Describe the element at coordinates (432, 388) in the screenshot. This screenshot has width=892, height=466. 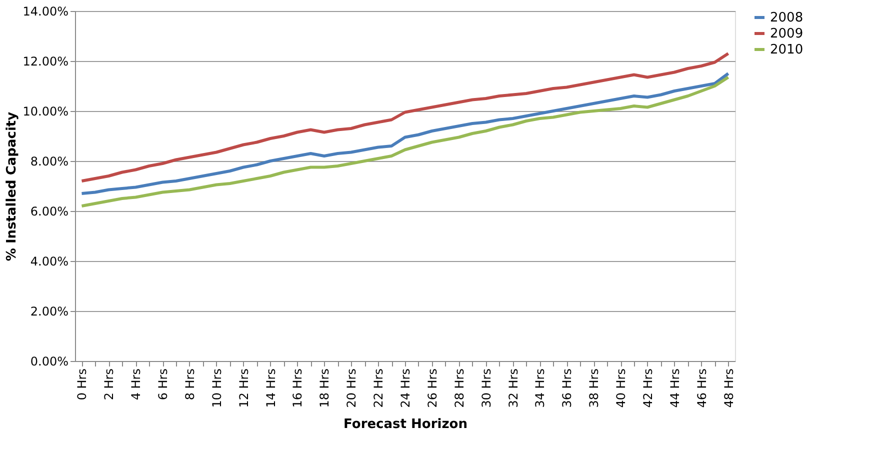
I see `x-tick-label: 26 Hrs` at that location.